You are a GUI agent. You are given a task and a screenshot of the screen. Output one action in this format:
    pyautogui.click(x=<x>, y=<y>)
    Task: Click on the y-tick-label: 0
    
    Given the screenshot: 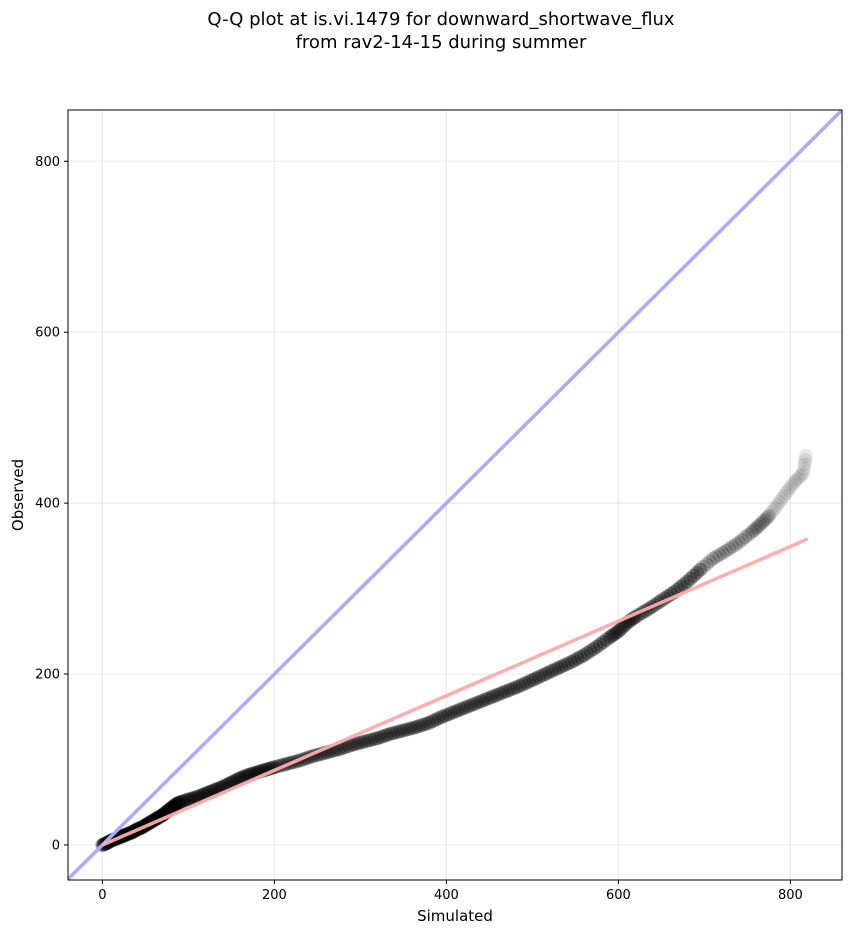 What is the action you would take?
    pyautogui.click(x=56, y=845)
    